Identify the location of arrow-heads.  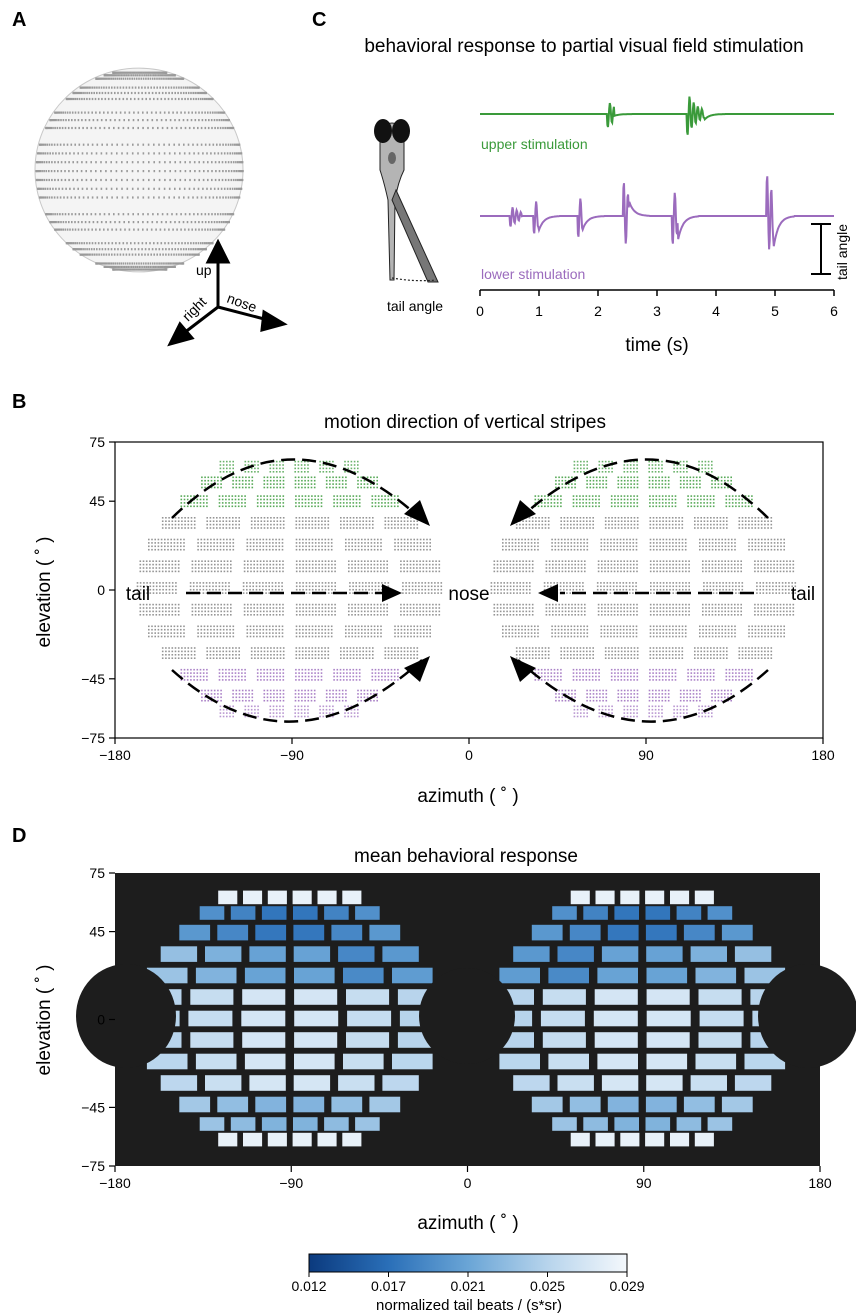
(470, 591).